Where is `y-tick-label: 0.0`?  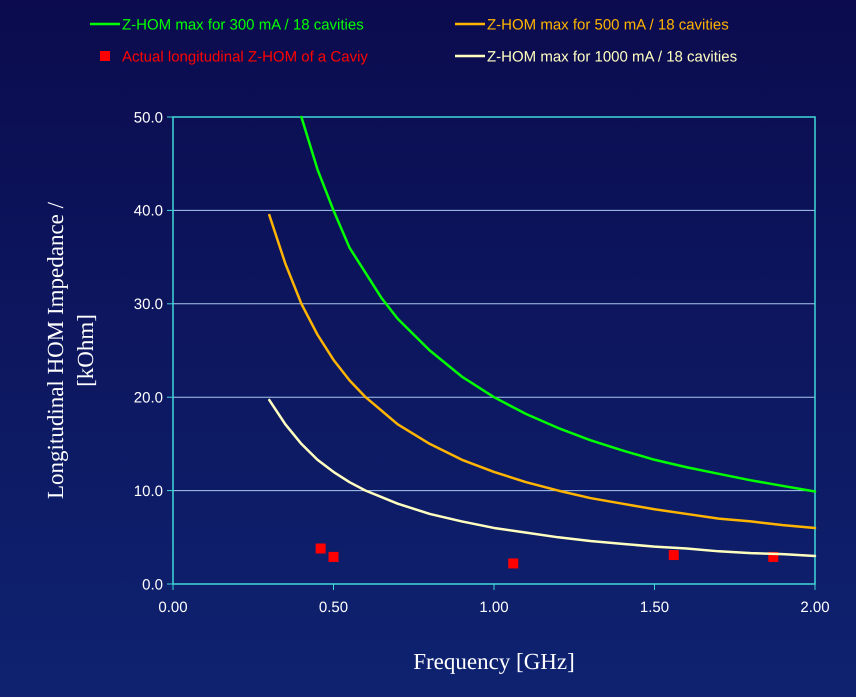
y-tick-label: 0.0 is located at coordinates (152, 585).